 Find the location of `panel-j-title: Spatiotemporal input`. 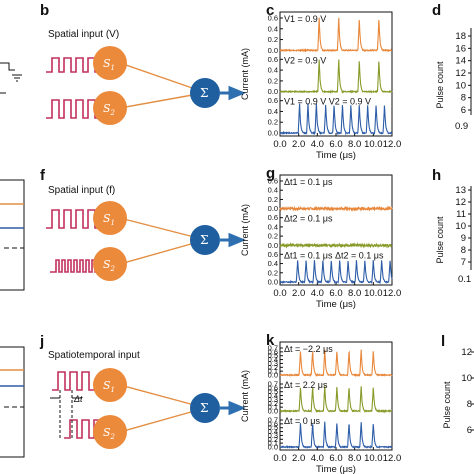

panel-j-title: Spatiotemporal input is located at coordinates (94, 355).